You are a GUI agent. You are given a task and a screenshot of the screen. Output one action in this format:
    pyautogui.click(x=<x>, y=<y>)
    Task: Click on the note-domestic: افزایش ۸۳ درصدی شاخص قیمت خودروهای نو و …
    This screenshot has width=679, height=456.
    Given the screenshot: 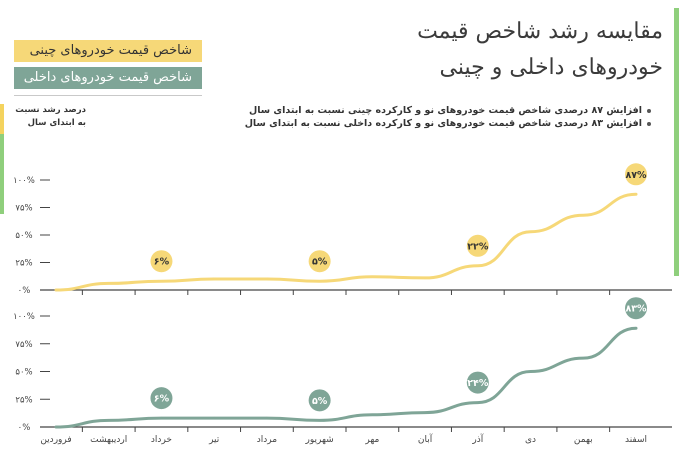 What is the action you would take?
    pyautogui.click(x=441, y=123)
    